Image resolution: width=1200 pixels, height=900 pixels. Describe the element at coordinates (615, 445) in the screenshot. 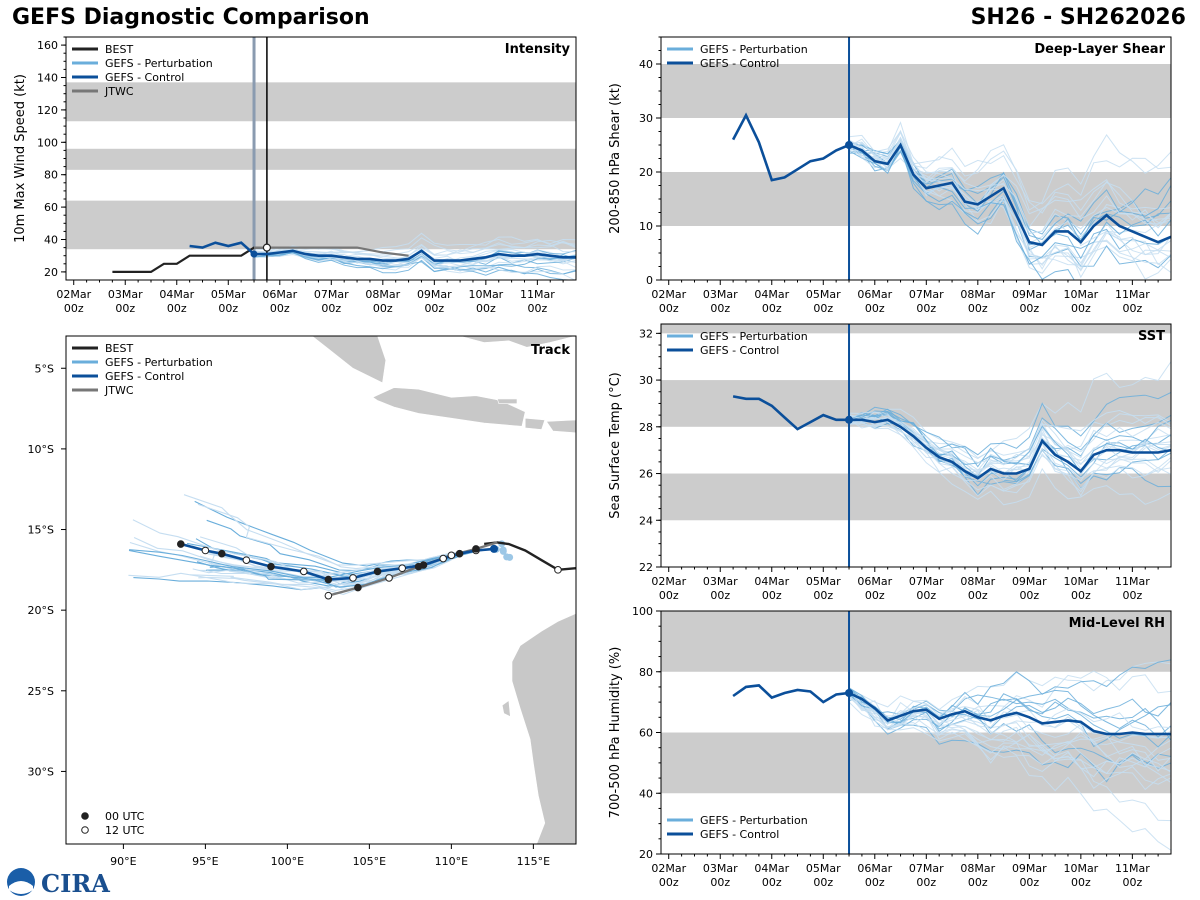

I see `sst-ylabel: Sea Surface Temp (°C)` at that location.